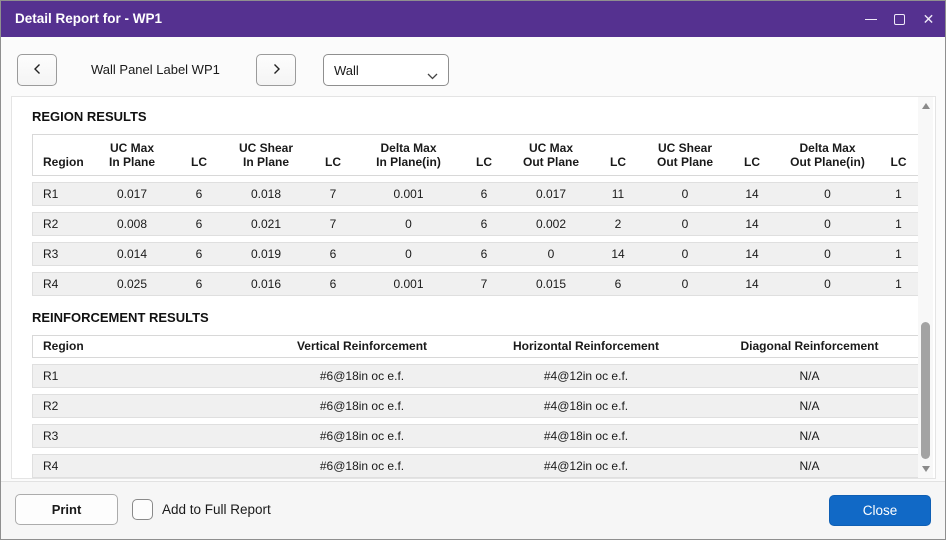  What do you see at coordinates (618, 224) in the screenshot?
I see `cell: 2` at bounding box center [618, 224].